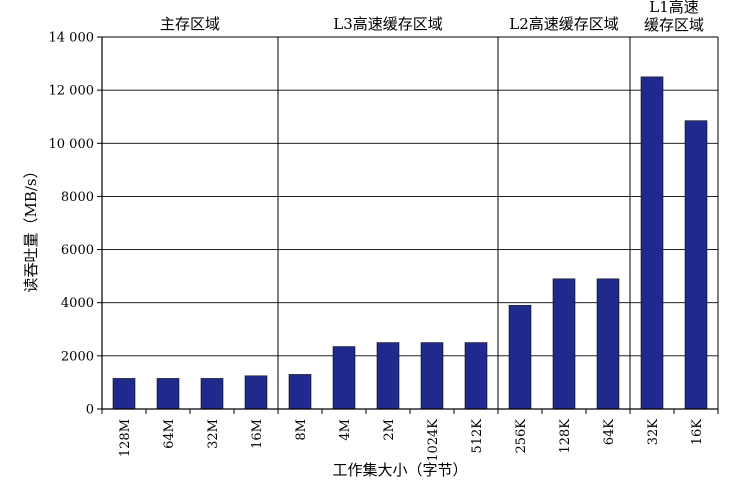 The width and height of the screenshot is (750, 490). I want to click on bar-2M, so click(388, 376).